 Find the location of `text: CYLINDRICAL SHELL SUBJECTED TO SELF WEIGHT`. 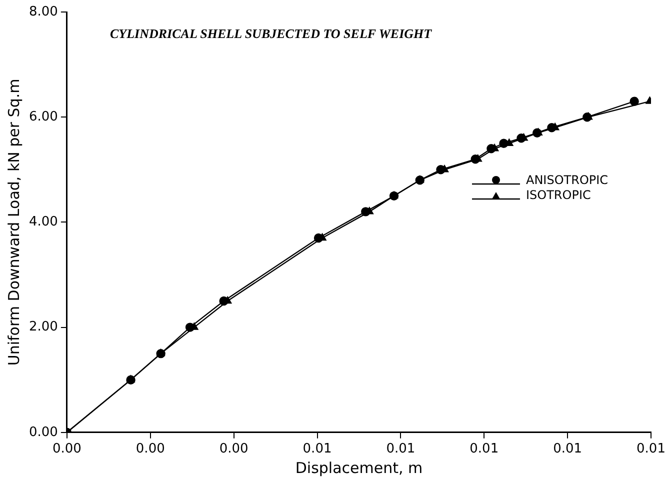

text: CYLINDRICAL SHELL SUBJECTED TO SELF WEIGHT is located at coordinates (271, 34).